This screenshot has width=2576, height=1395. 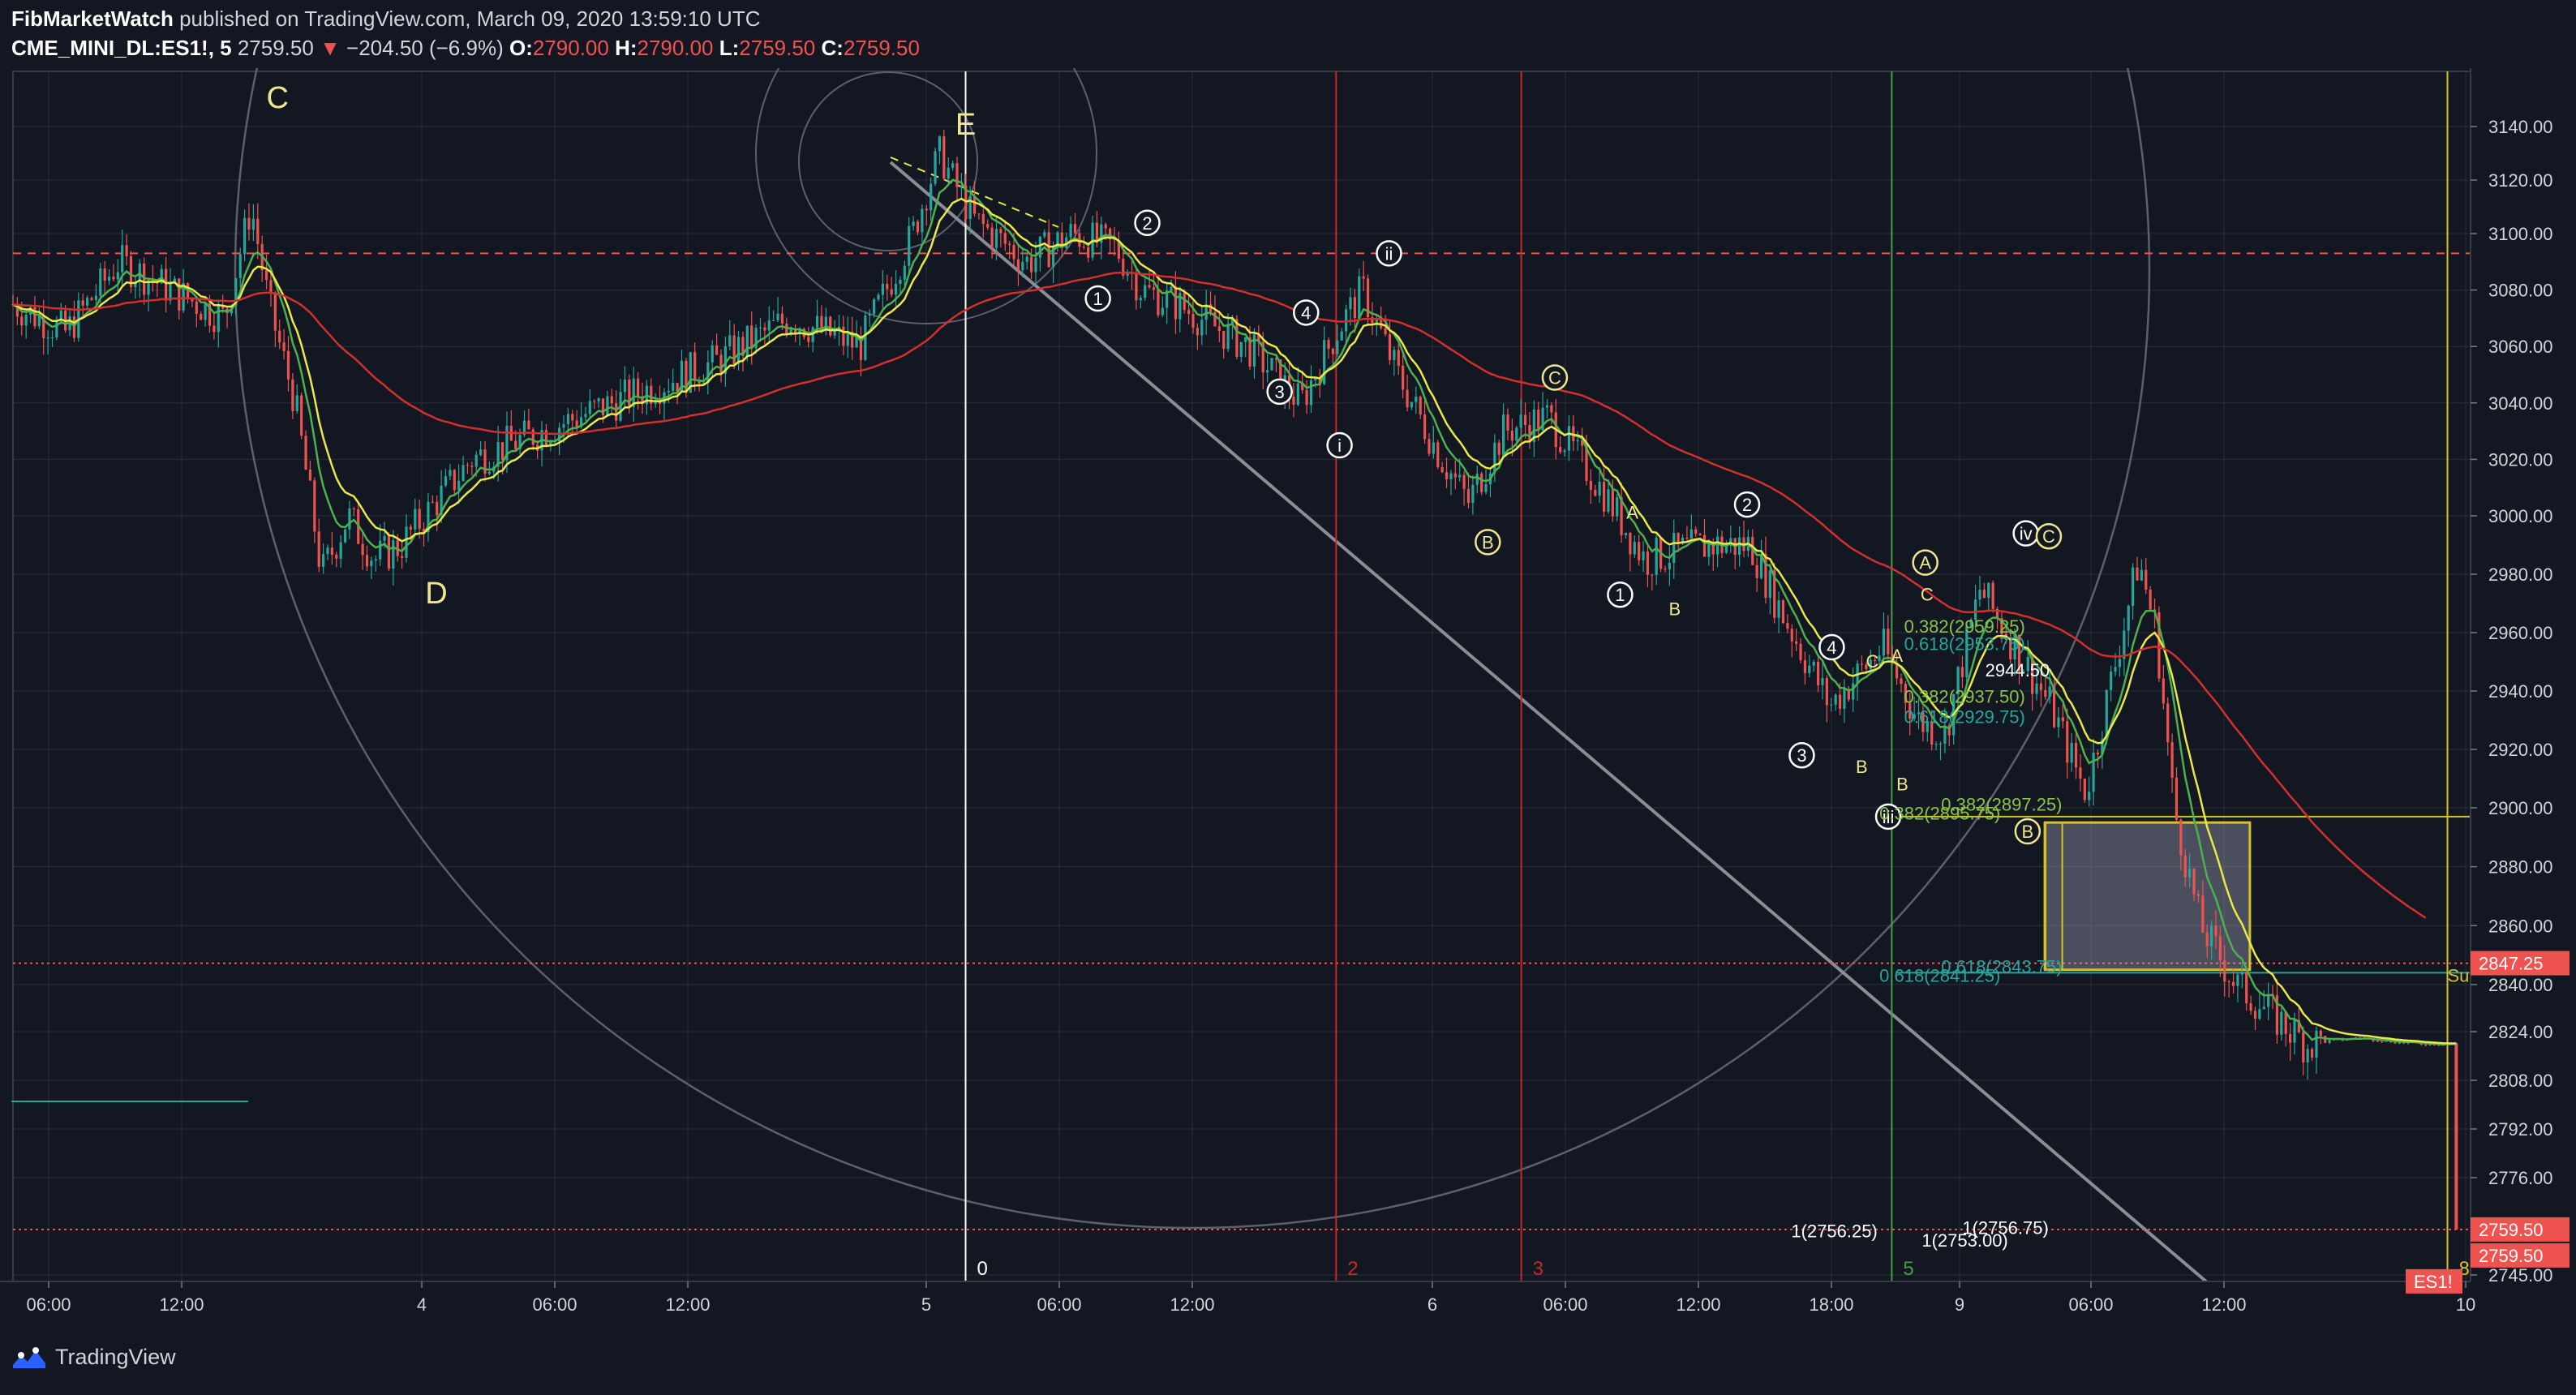 I want to click on price-tag-bg, so click(x=2434, y=1281).